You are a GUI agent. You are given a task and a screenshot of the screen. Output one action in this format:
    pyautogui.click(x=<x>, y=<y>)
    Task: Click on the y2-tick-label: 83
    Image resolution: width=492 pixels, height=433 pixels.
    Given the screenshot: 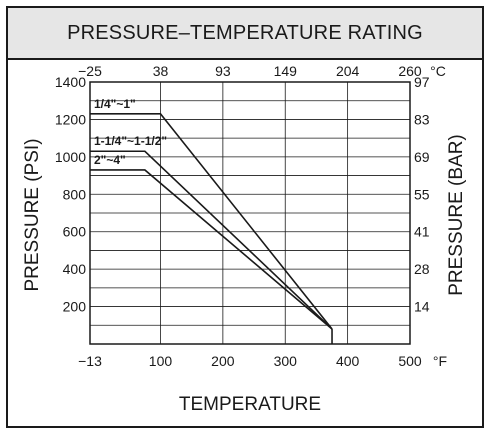 What is the action you would take?
    pyautogui.click(x=422, y=119)
    